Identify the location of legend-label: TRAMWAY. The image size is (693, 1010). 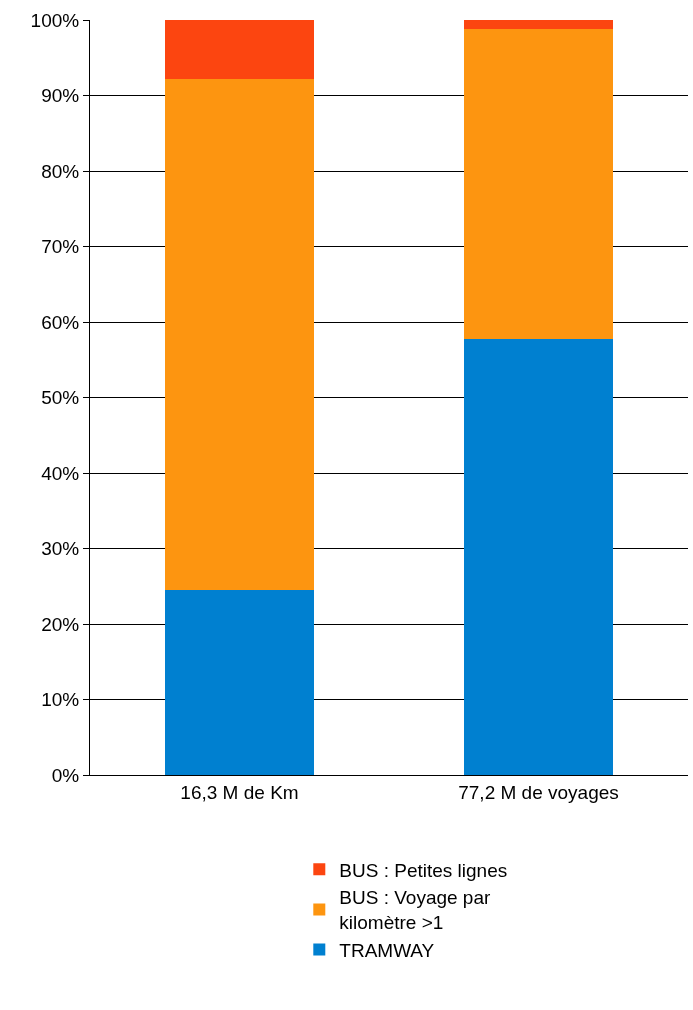
(387, 950).